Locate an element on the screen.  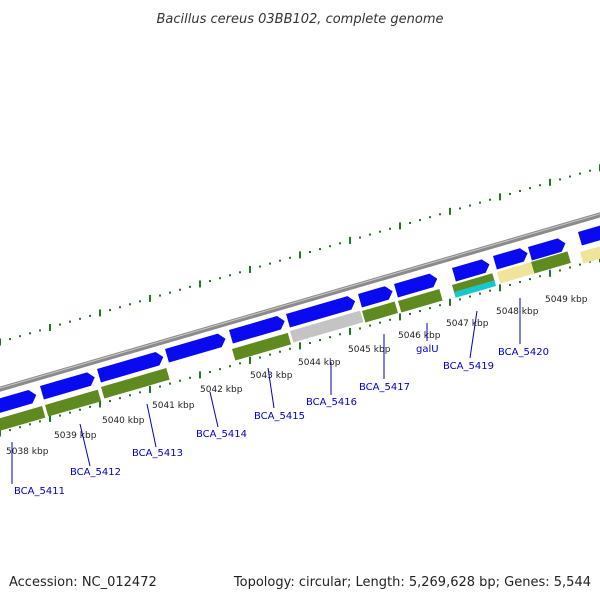
gene-label: BCA_5411 is located at coordinates (39, 491).